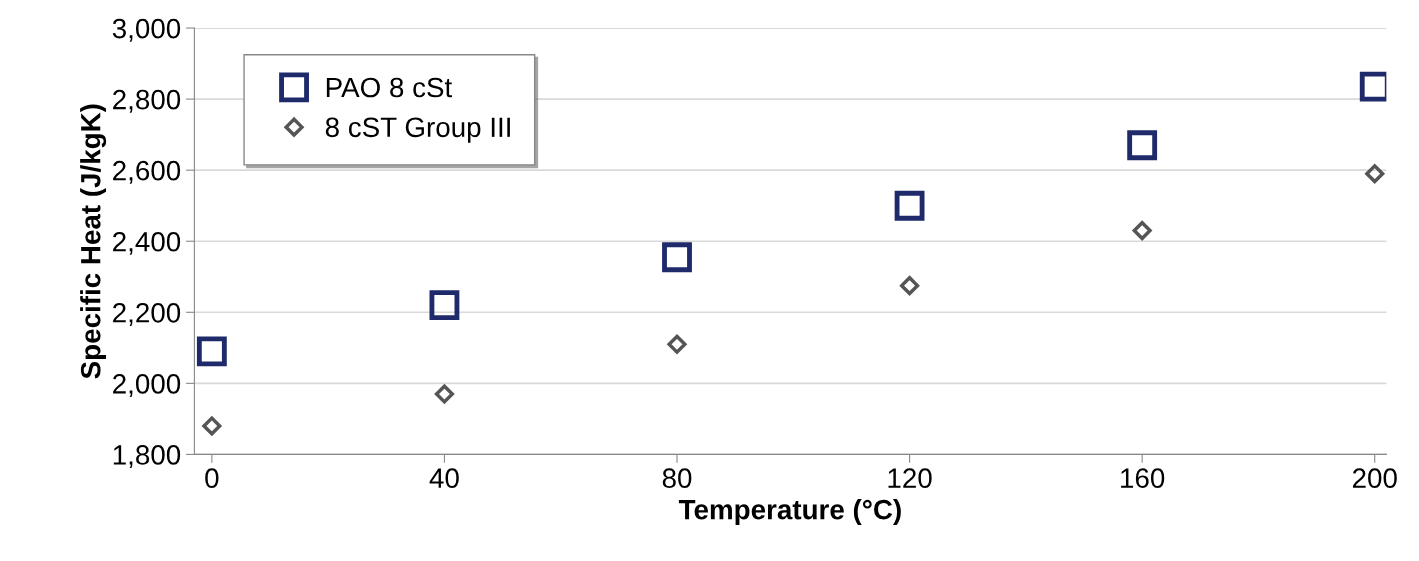 This screenshot has width=1419, height=561. Describe the element at coordinates (147, 101) in the screenshot. I see `y-tick-label: 2,800` at that location.